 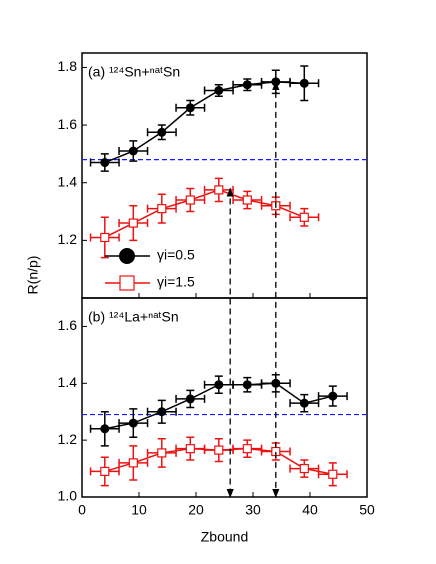 I want to click on panel-label: (b) ¹²⁴La+ⁿᵃᵗSn, so click(x=133, y=317).